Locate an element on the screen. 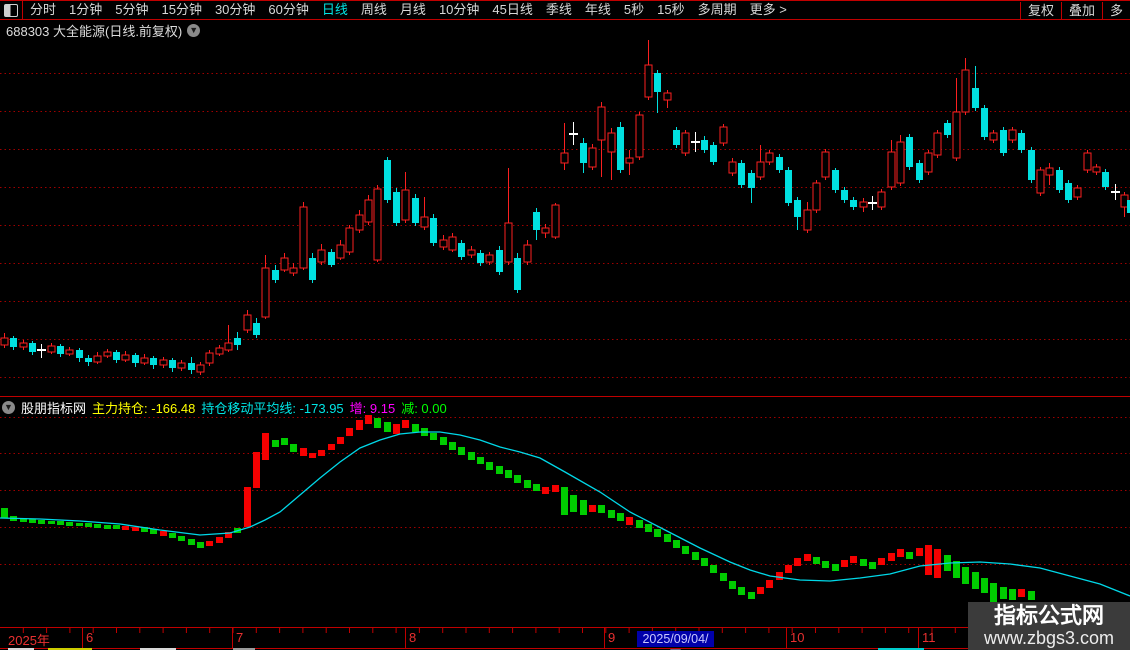  tab-15min: 15分钟 is located at coordinates (181, 9).